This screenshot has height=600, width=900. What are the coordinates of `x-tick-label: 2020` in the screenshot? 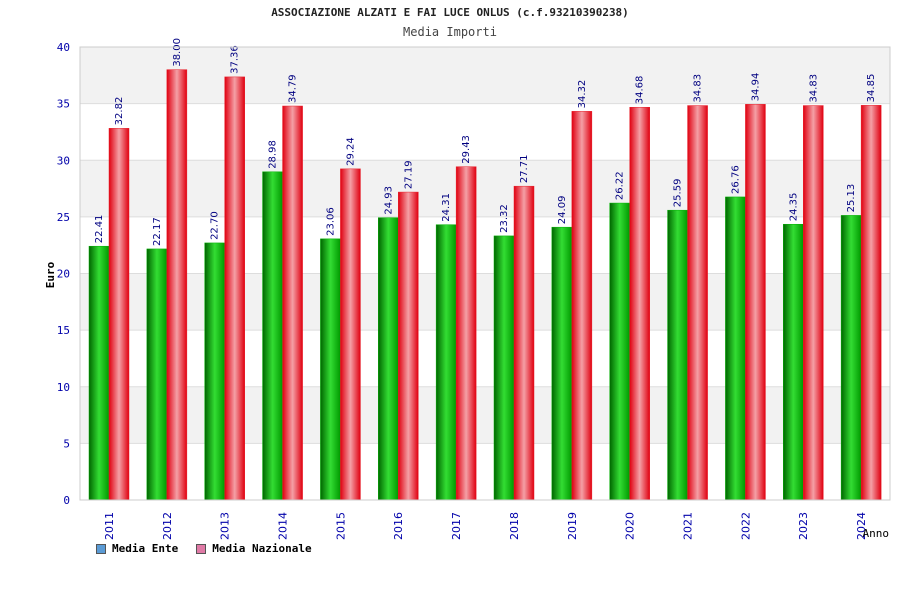 It's located at (630, 526).